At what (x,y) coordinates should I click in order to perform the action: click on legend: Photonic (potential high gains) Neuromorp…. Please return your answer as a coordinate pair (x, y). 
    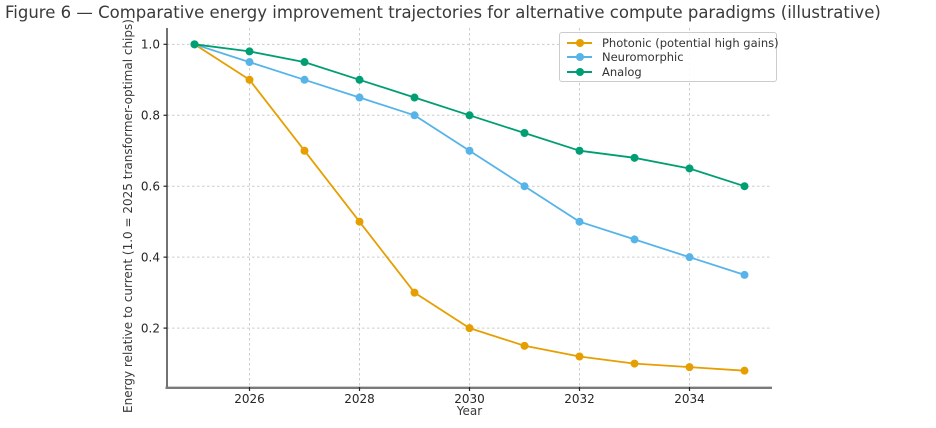
    Looking at the image, I should click on (669, 57).